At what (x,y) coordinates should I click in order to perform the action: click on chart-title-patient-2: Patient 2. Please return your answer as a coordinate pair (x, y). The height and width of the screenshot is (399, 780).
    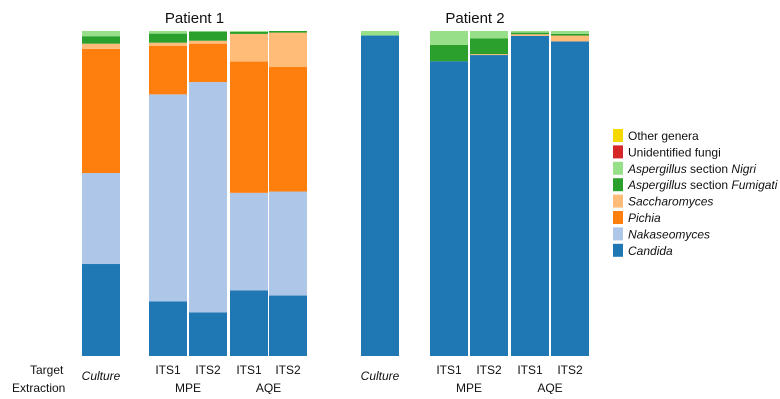
    Looking at the image, I should click on (474, 18).